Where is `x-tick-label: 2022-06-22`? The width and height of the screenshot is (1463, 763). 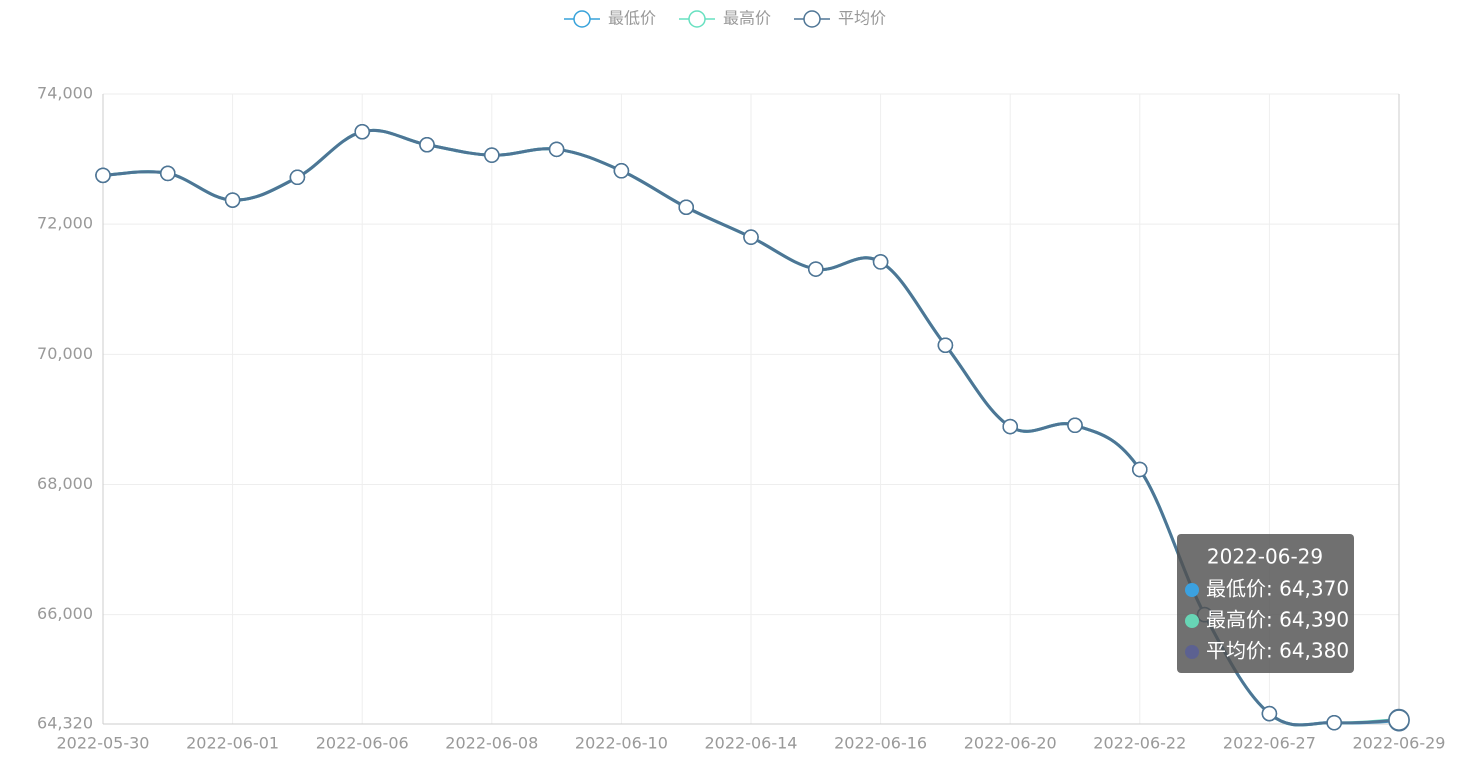
x-tick-label: 2022-06-22 is located at coordinates (1139, 743).